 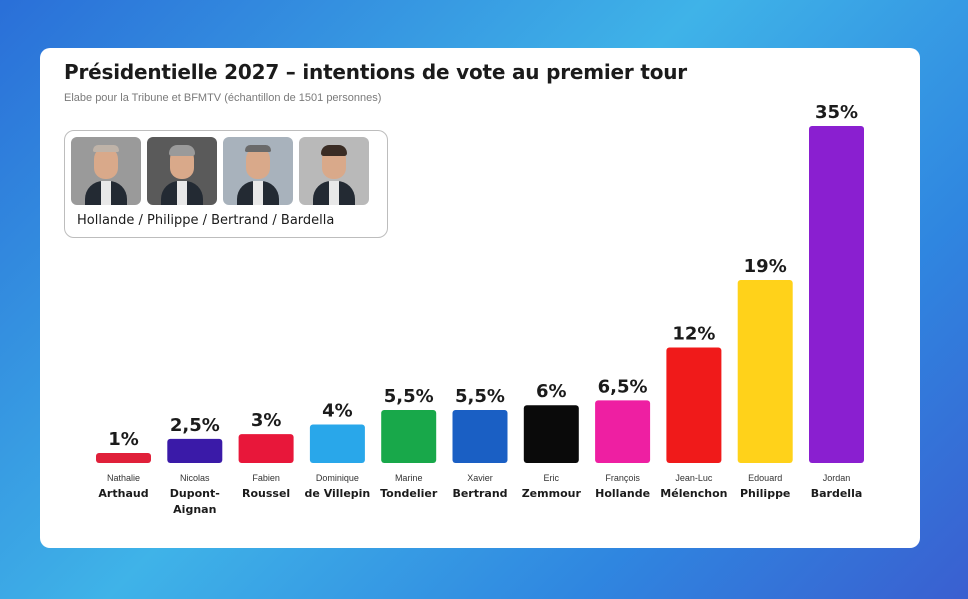 What do you see at coordinates (552, 478) in the screenshot?
I see `category-first-name: Eric` at bounding box center [552, 478].